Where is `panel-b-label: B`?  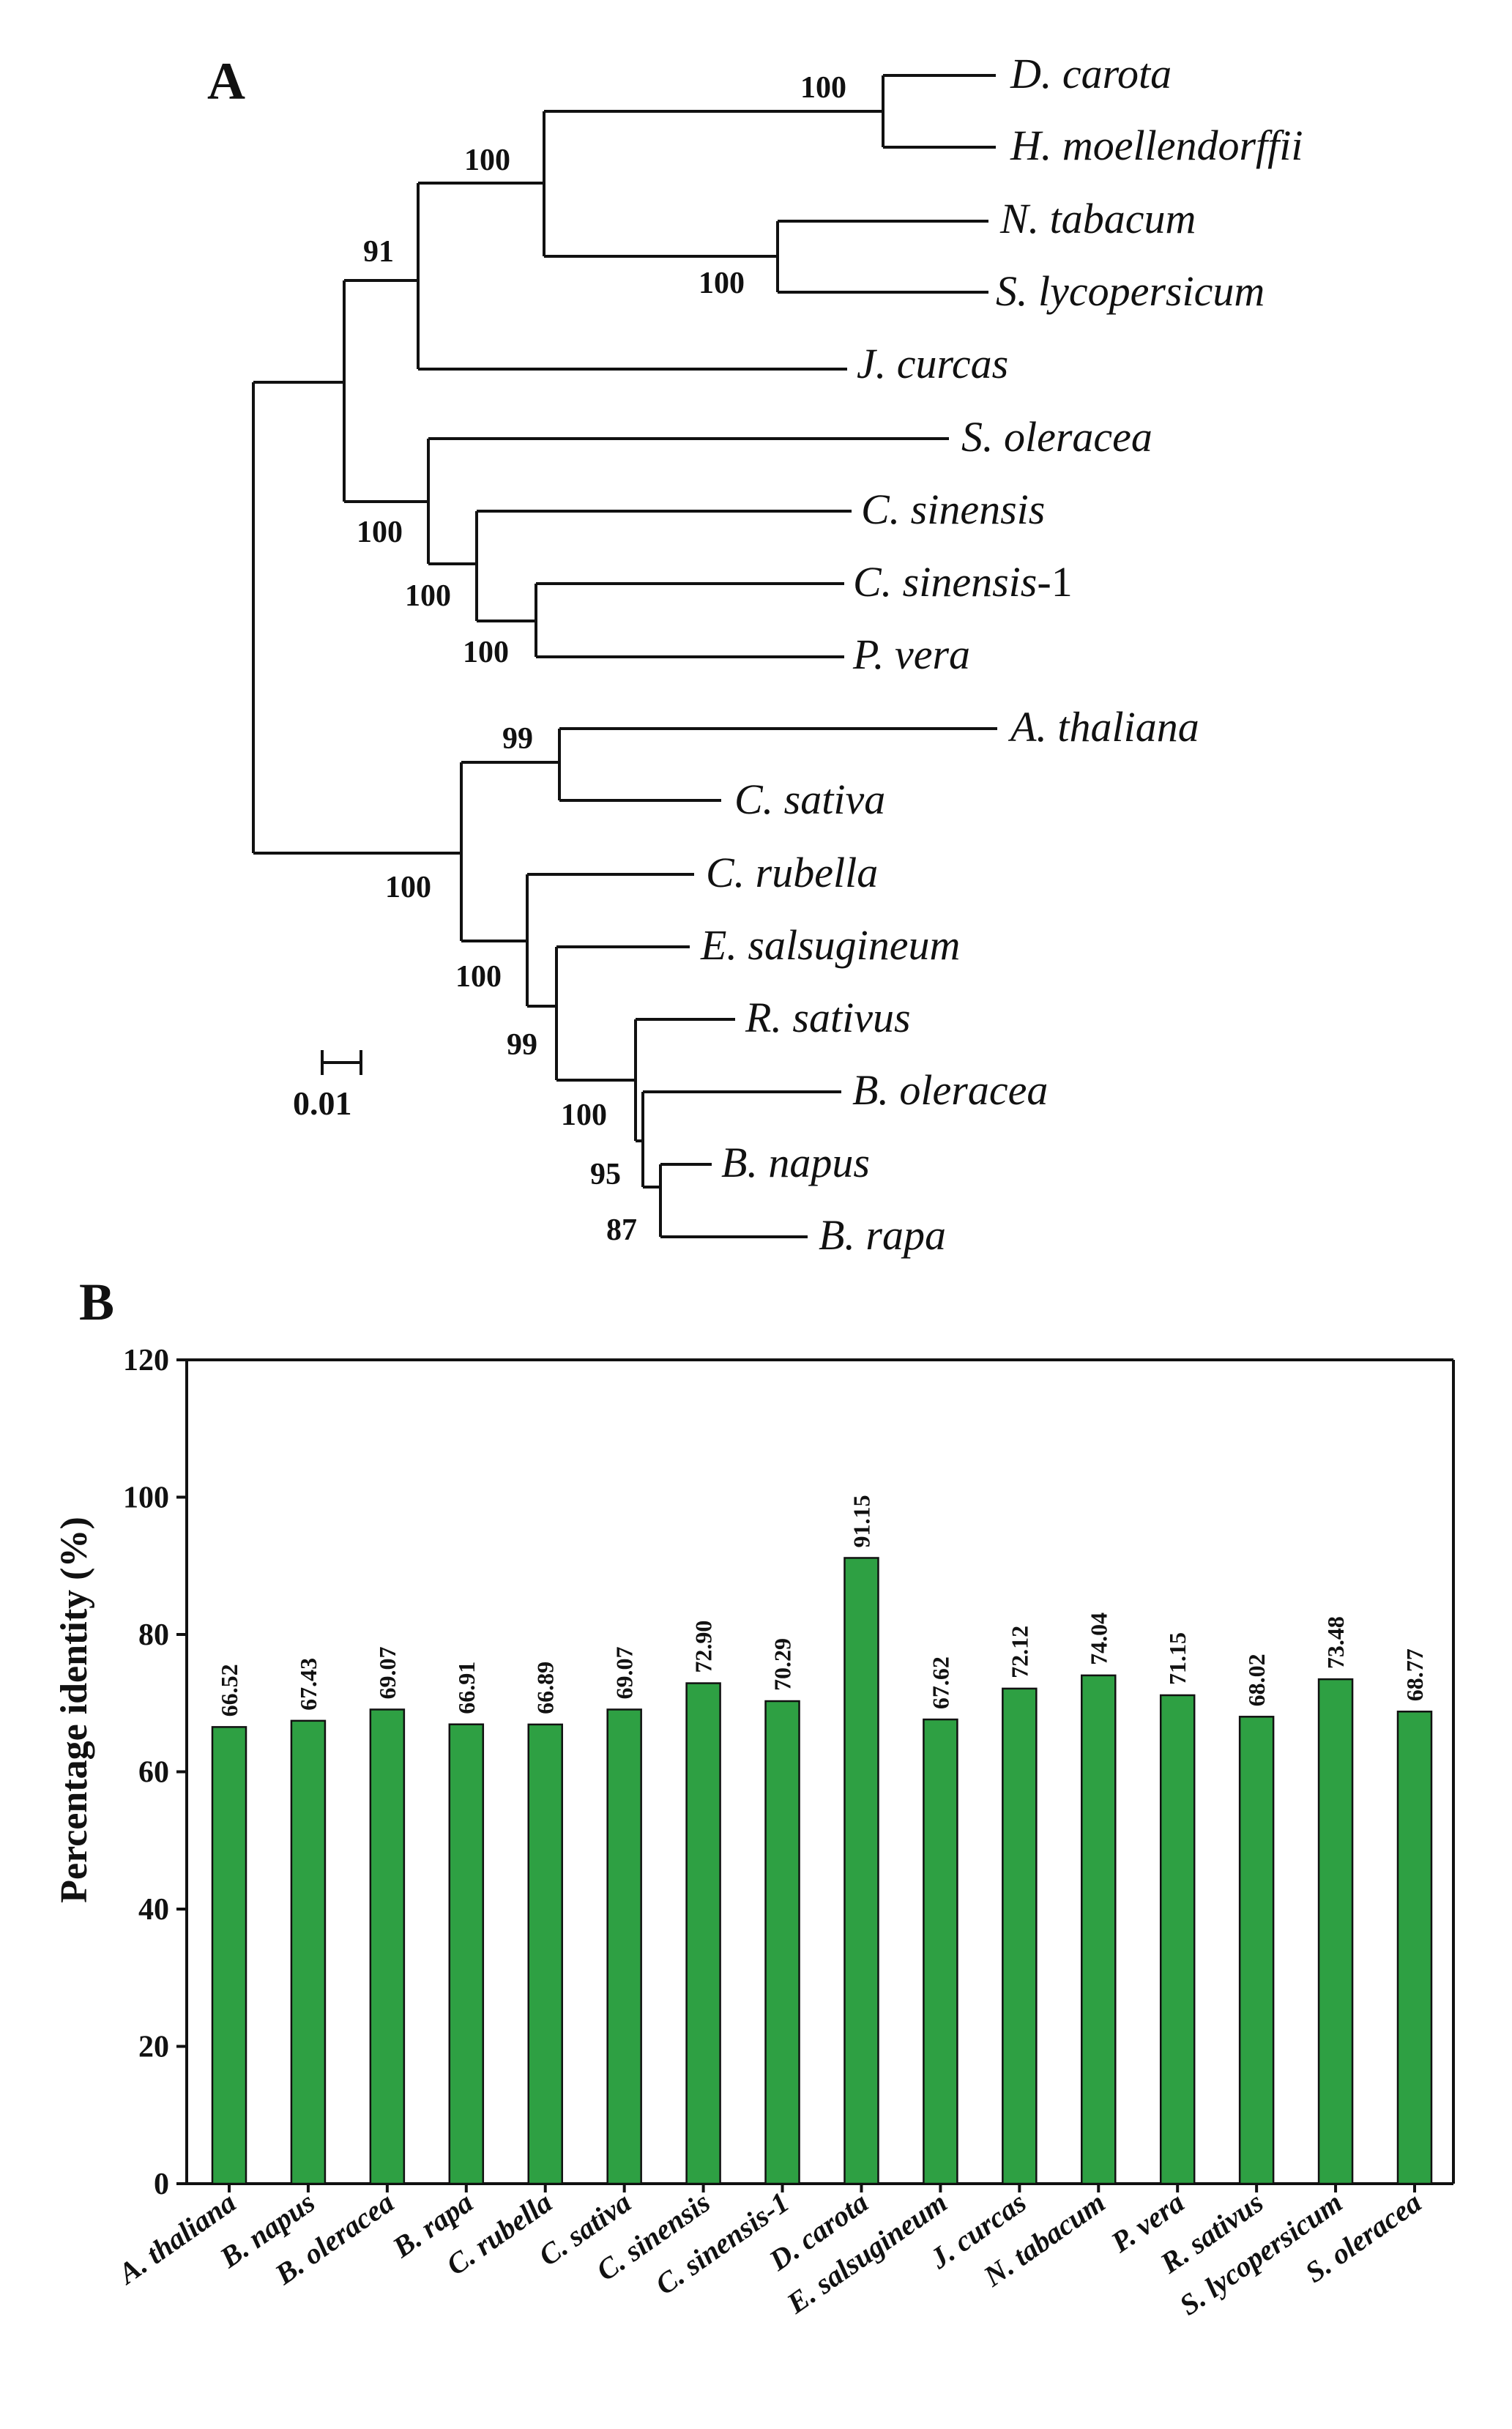 panel-b-label: B is located at coordinates (96, 1302).